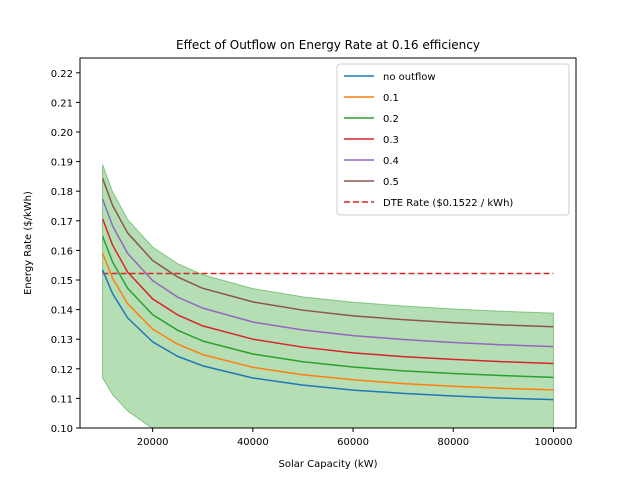 The width and height of the screenshot is (640, 480). What do you see at coordinates (62, 340) in the screenshot?
I see `y-tick-label: 0.13` at bounding box center [62, 340].